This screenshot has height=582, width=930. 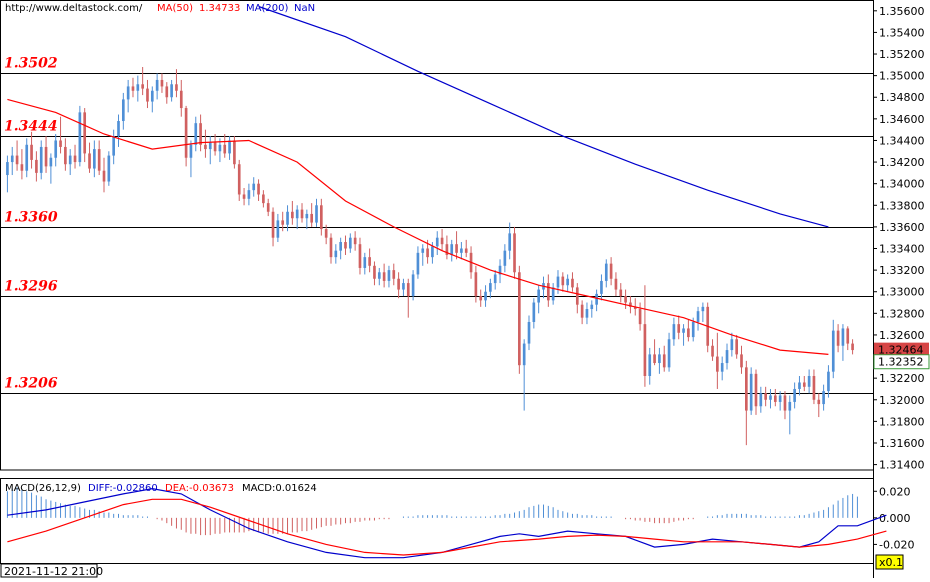 What do you see at coordinates (902, 205) in the screenshot?
I see `price-tick-label: 1.33800` at bounding box center [902, 205].